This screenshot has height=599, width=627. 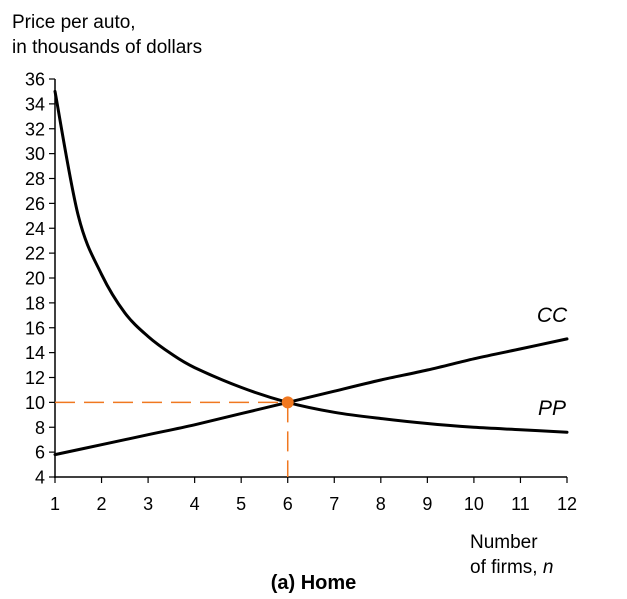 I want to click on y-tick-label: 14, so click(x=35, y=353).